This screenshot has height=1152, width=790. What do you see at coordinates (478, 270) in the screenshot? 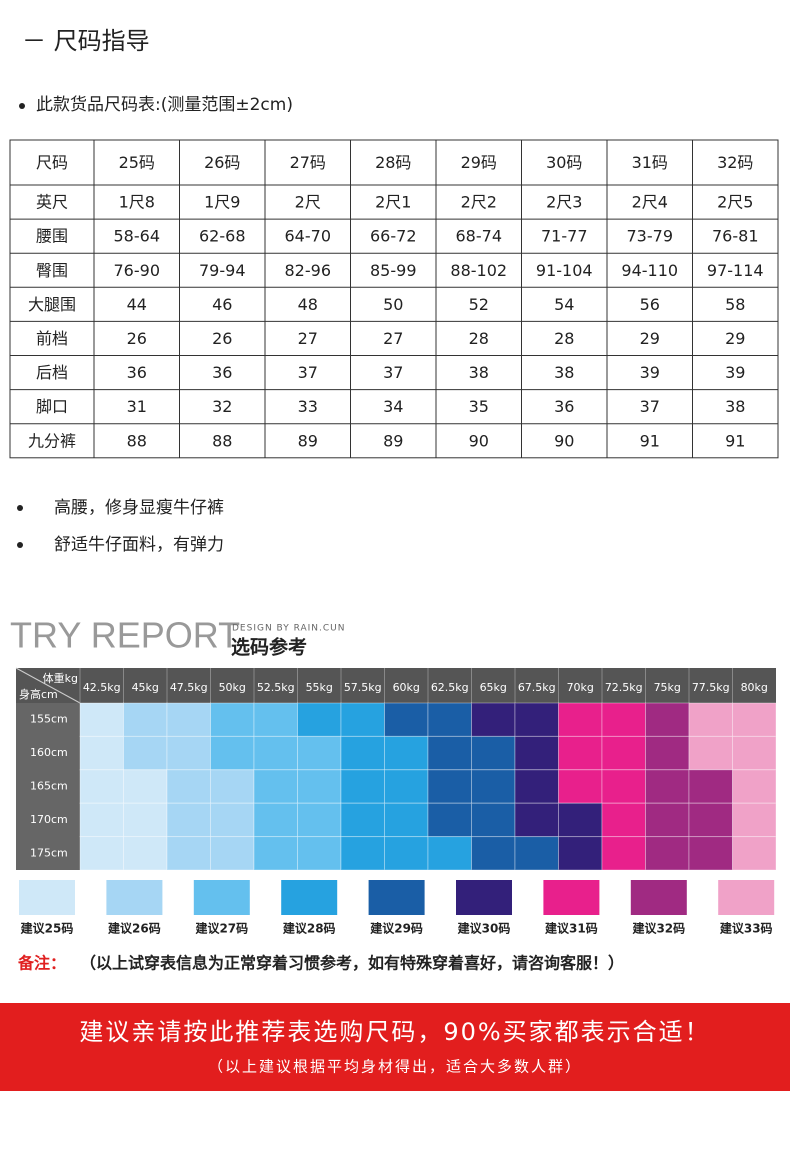
I see `table-cell: 88-102` at bounding box center [478, 270].